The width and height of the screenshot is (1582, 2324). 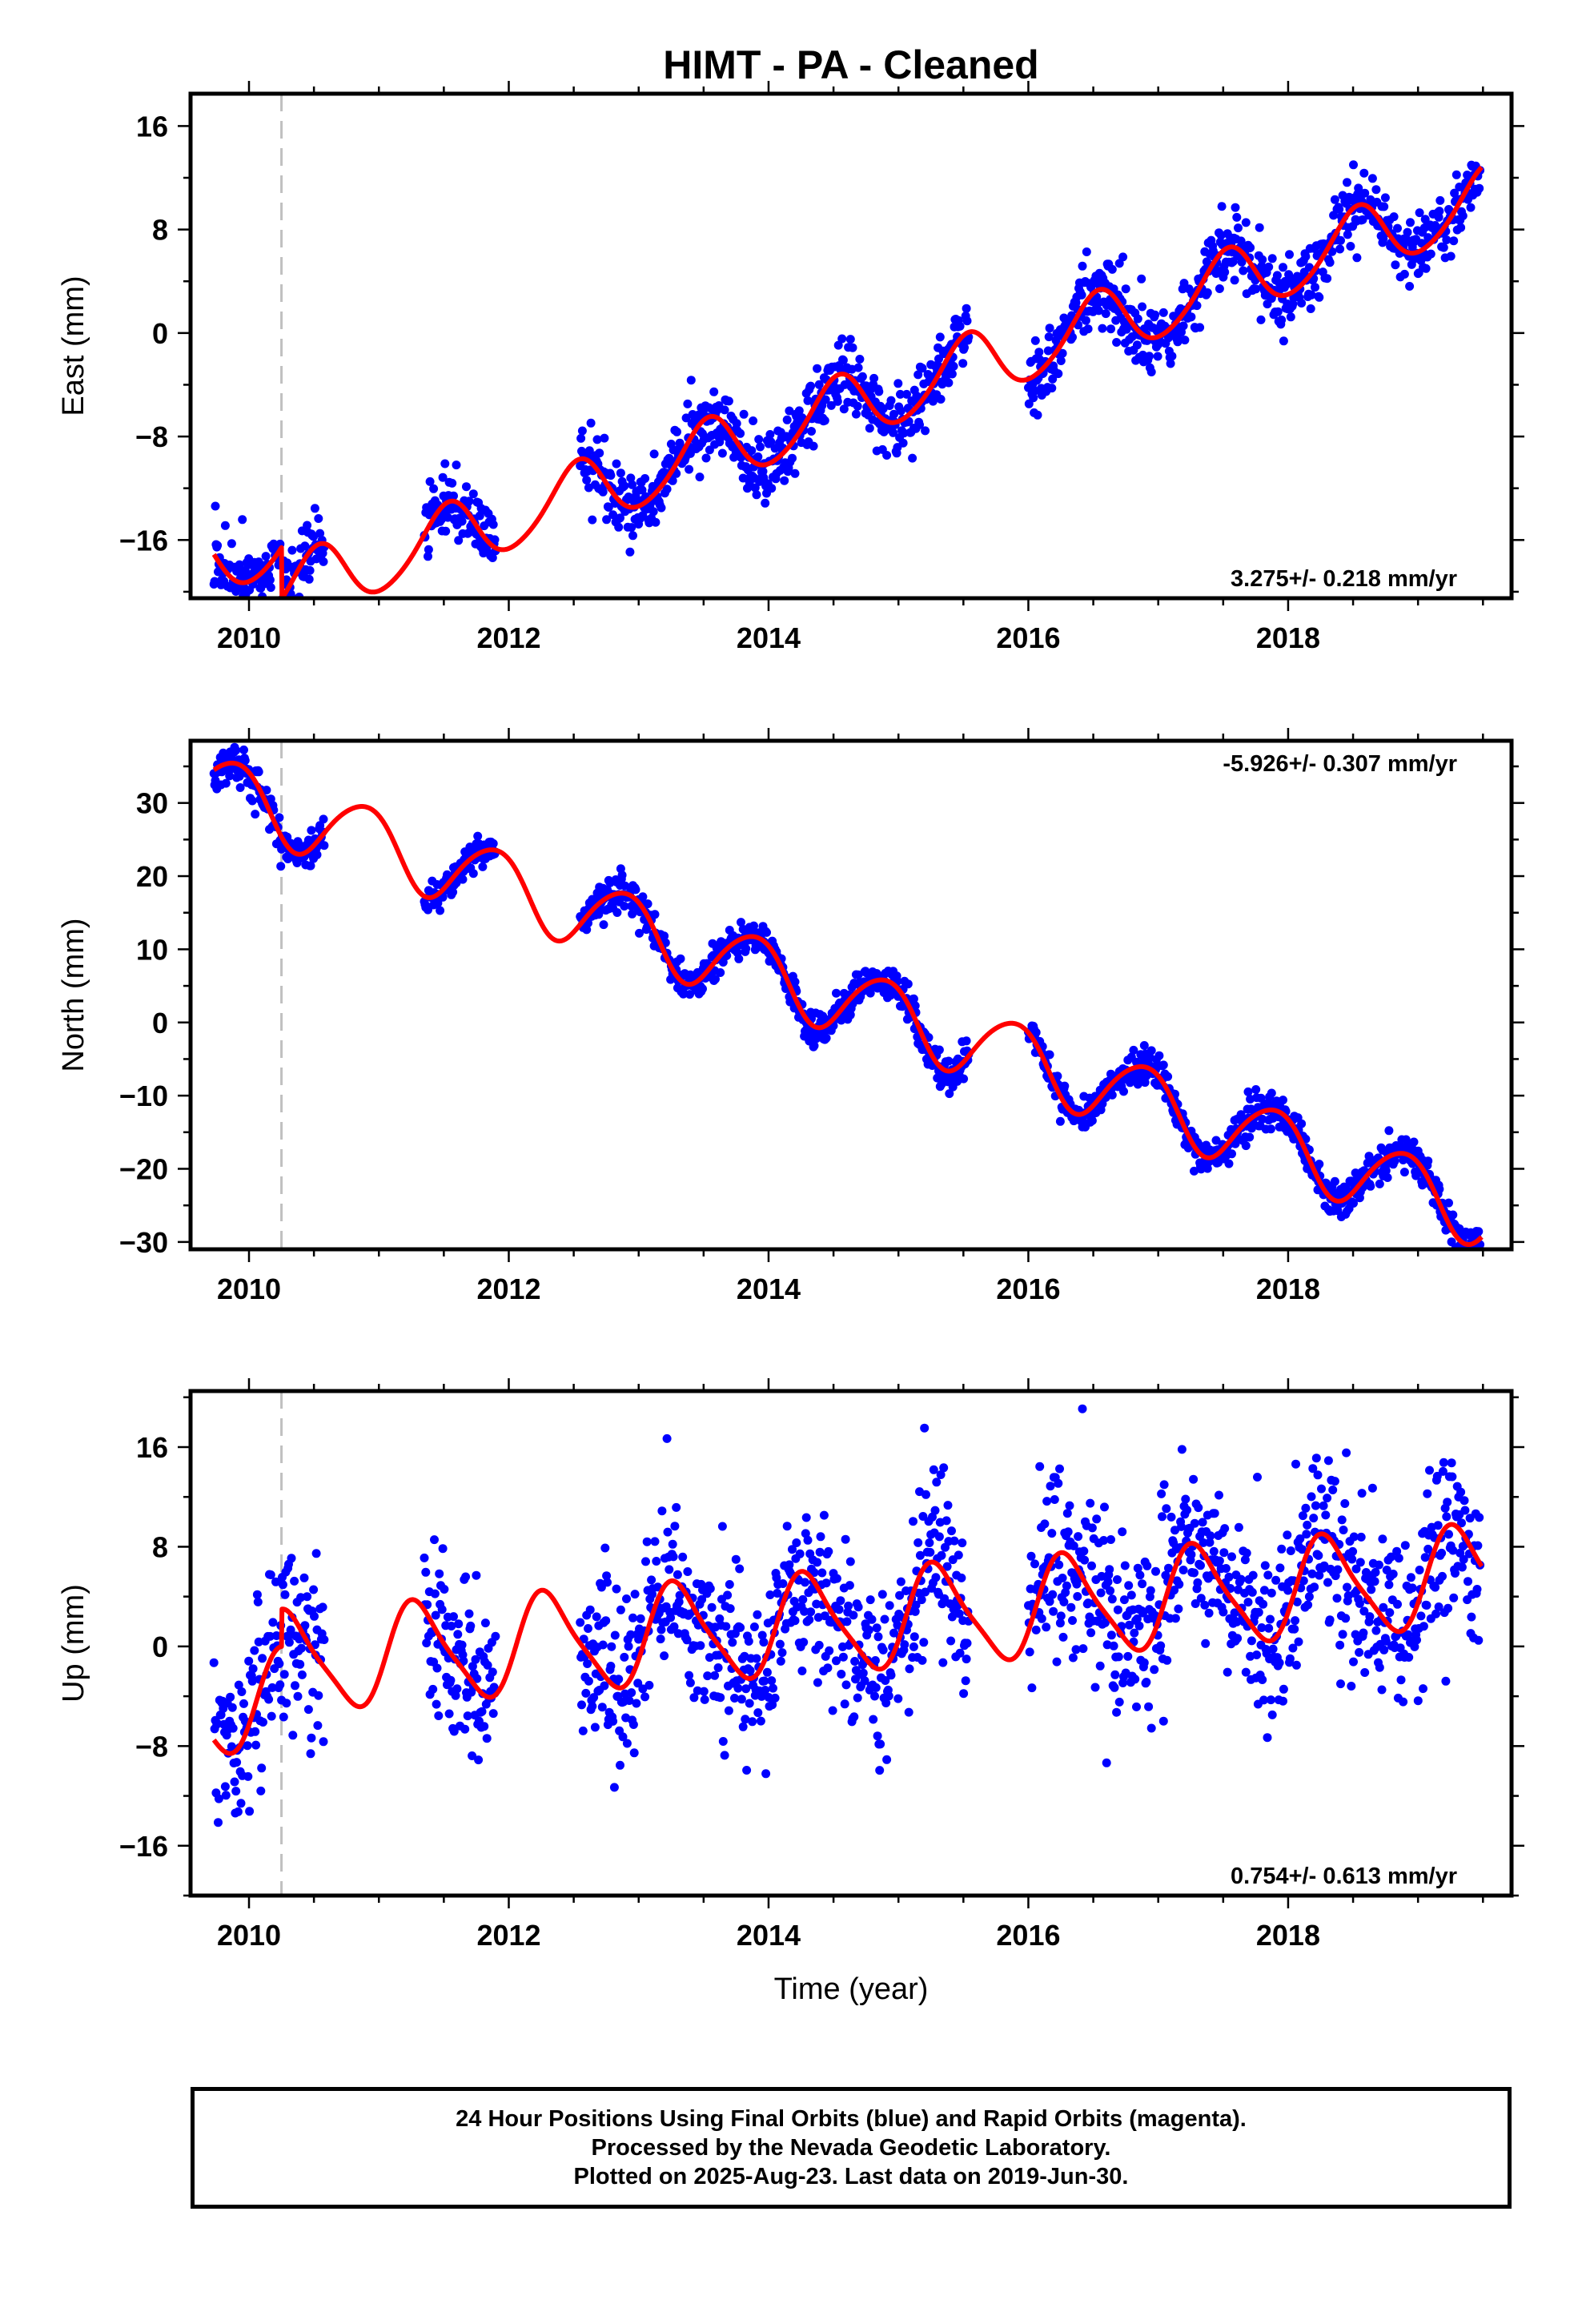 I want to click on x-tick-label-north: 2018, so click(x=1288, y=1289).